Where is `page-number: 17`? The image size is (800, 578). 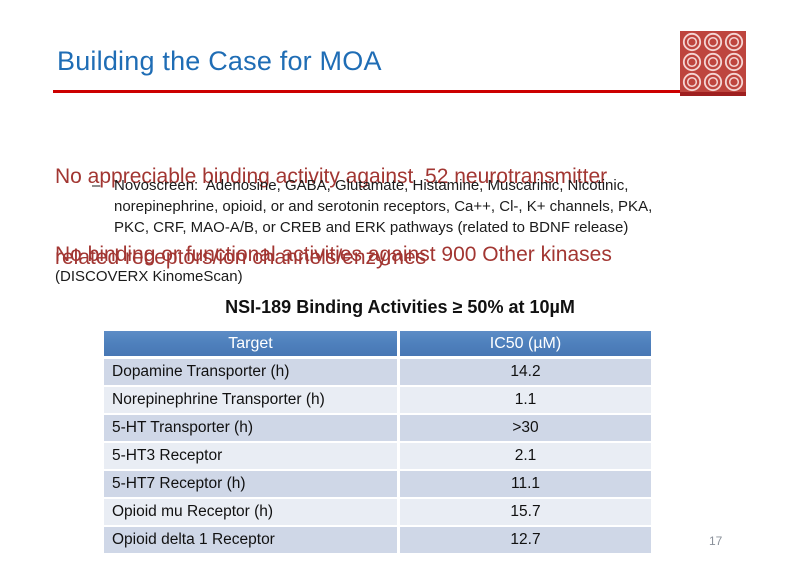 page-number: 17 is located at coordinates (716, 541).